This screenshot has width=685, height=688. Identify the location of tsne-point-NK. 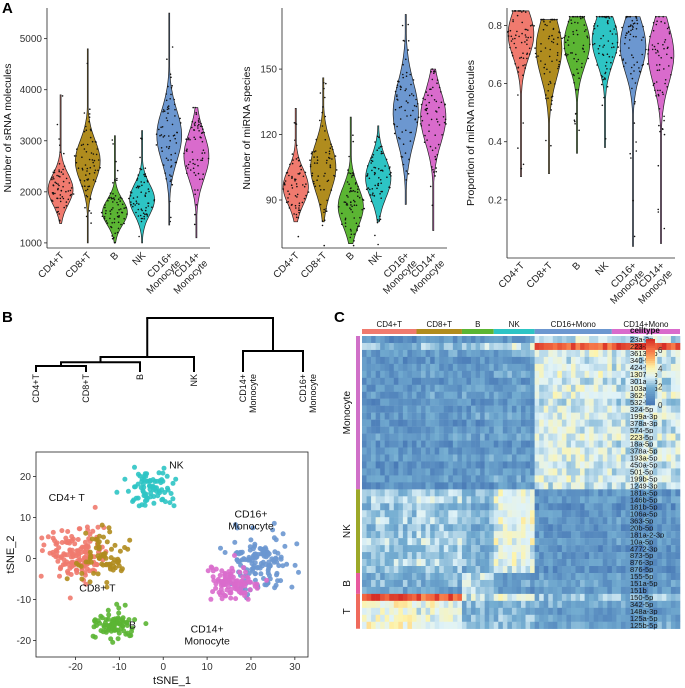
(134, 500).